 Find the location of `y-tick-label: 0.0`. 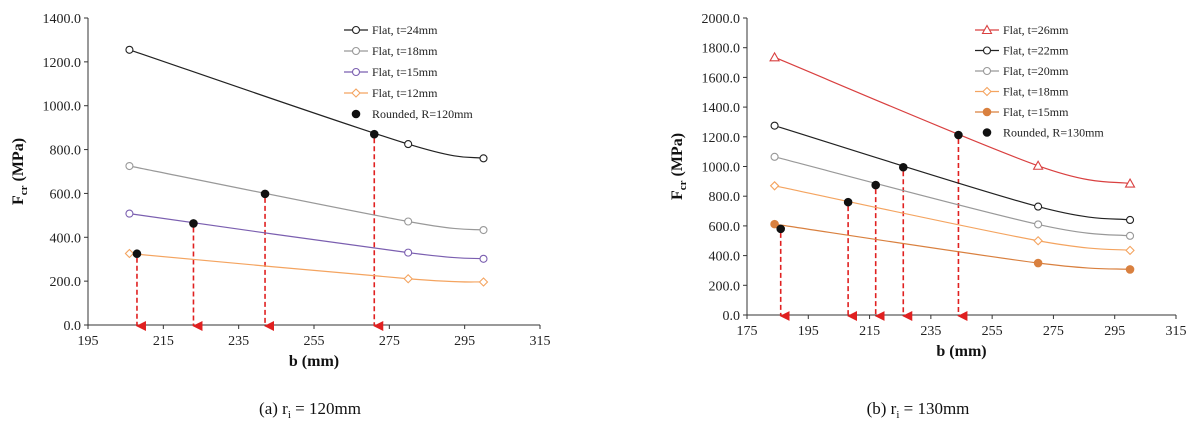

y-tick-label: 0.0 is located at coordinates (73, 326).